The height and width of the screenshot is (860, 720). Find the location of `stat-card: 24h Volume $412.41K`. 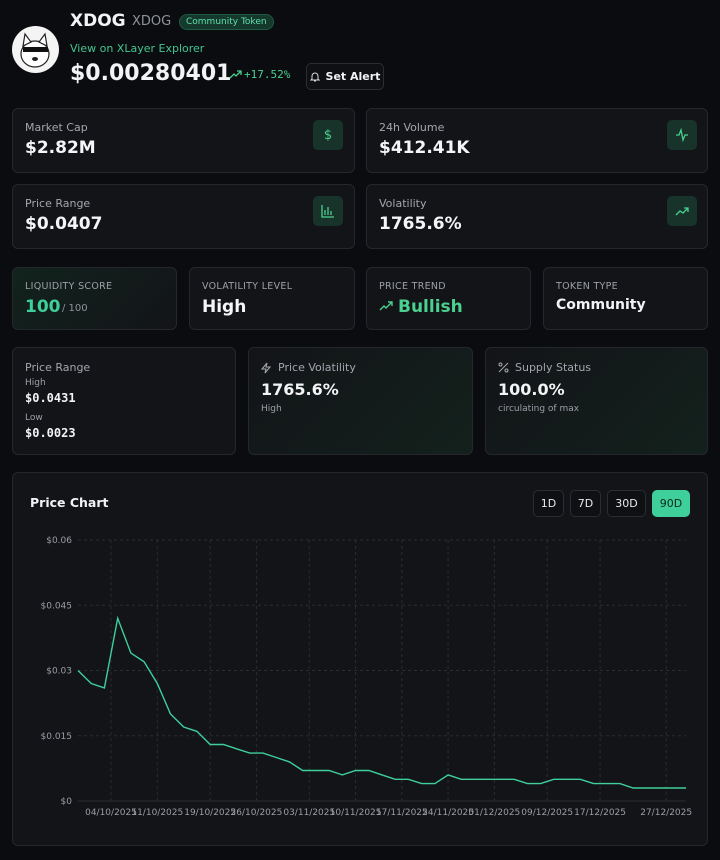

stat-card: 24h Volume $412.41K is located at coordinates (537, 140).